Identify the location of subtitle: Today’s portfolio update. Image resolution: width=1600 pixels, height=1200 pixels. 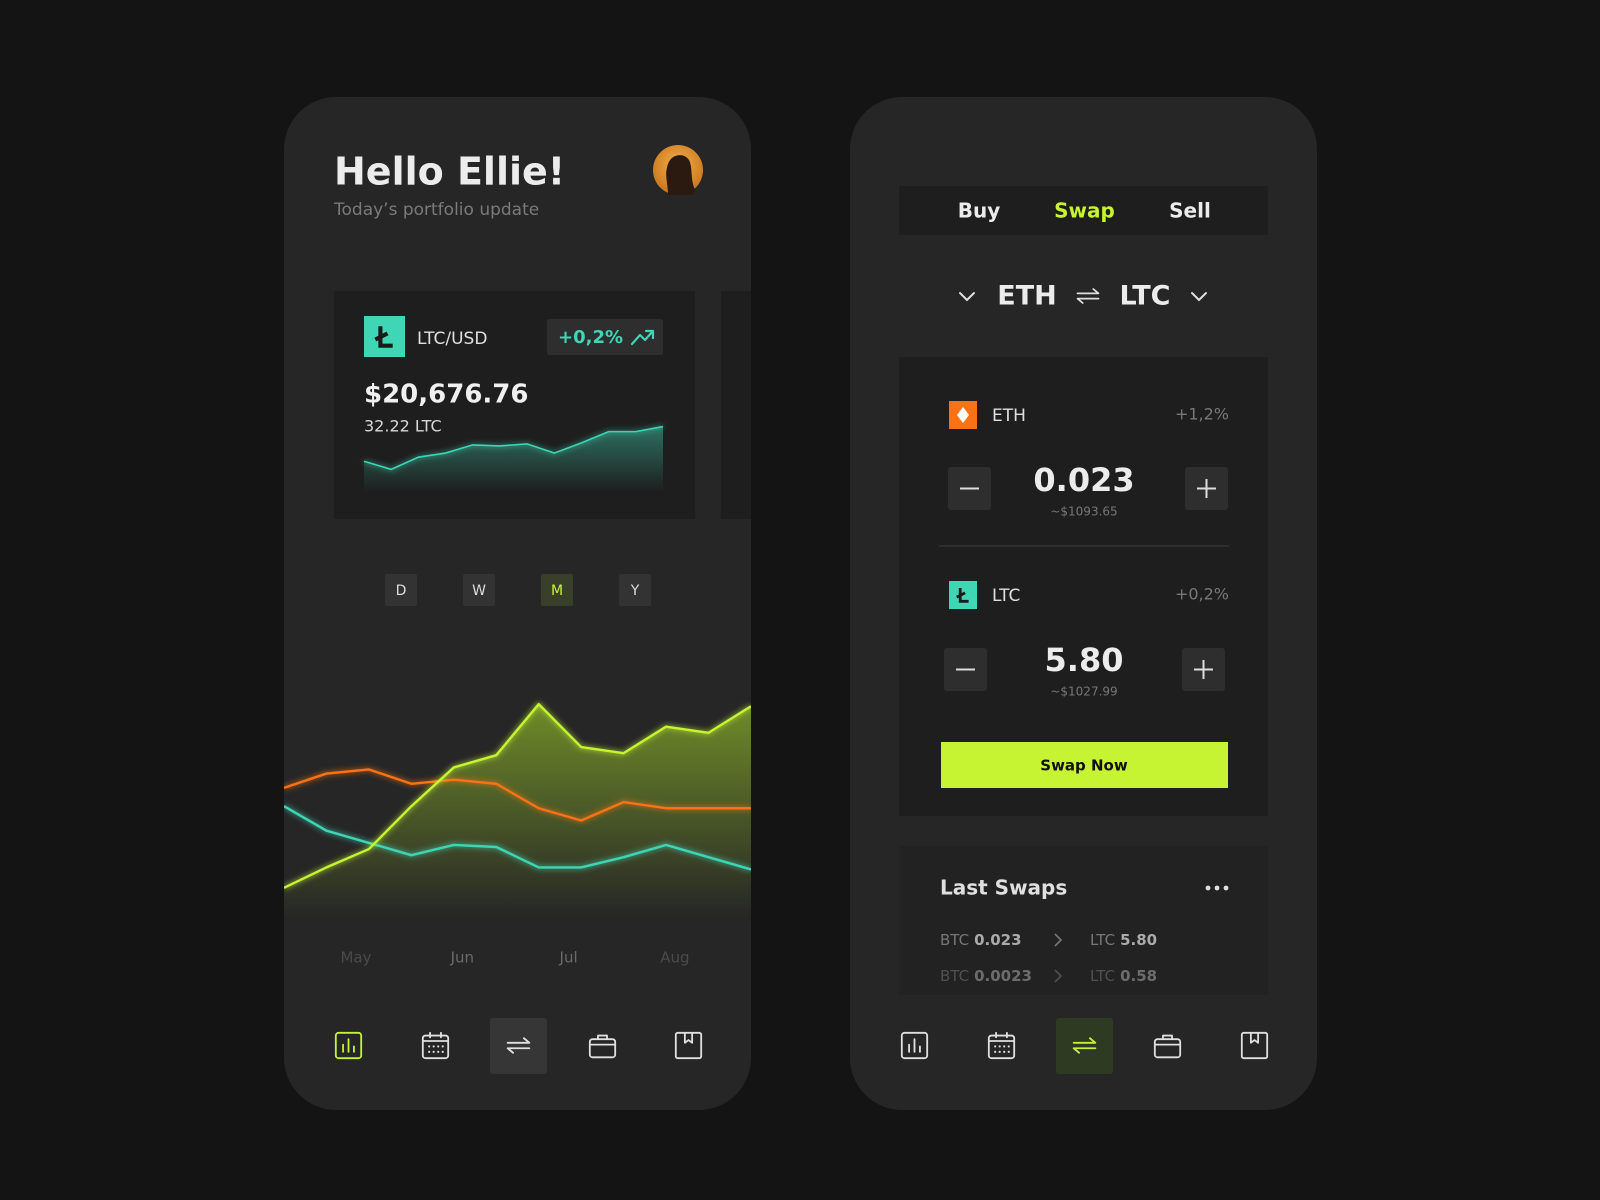
(436, 210).